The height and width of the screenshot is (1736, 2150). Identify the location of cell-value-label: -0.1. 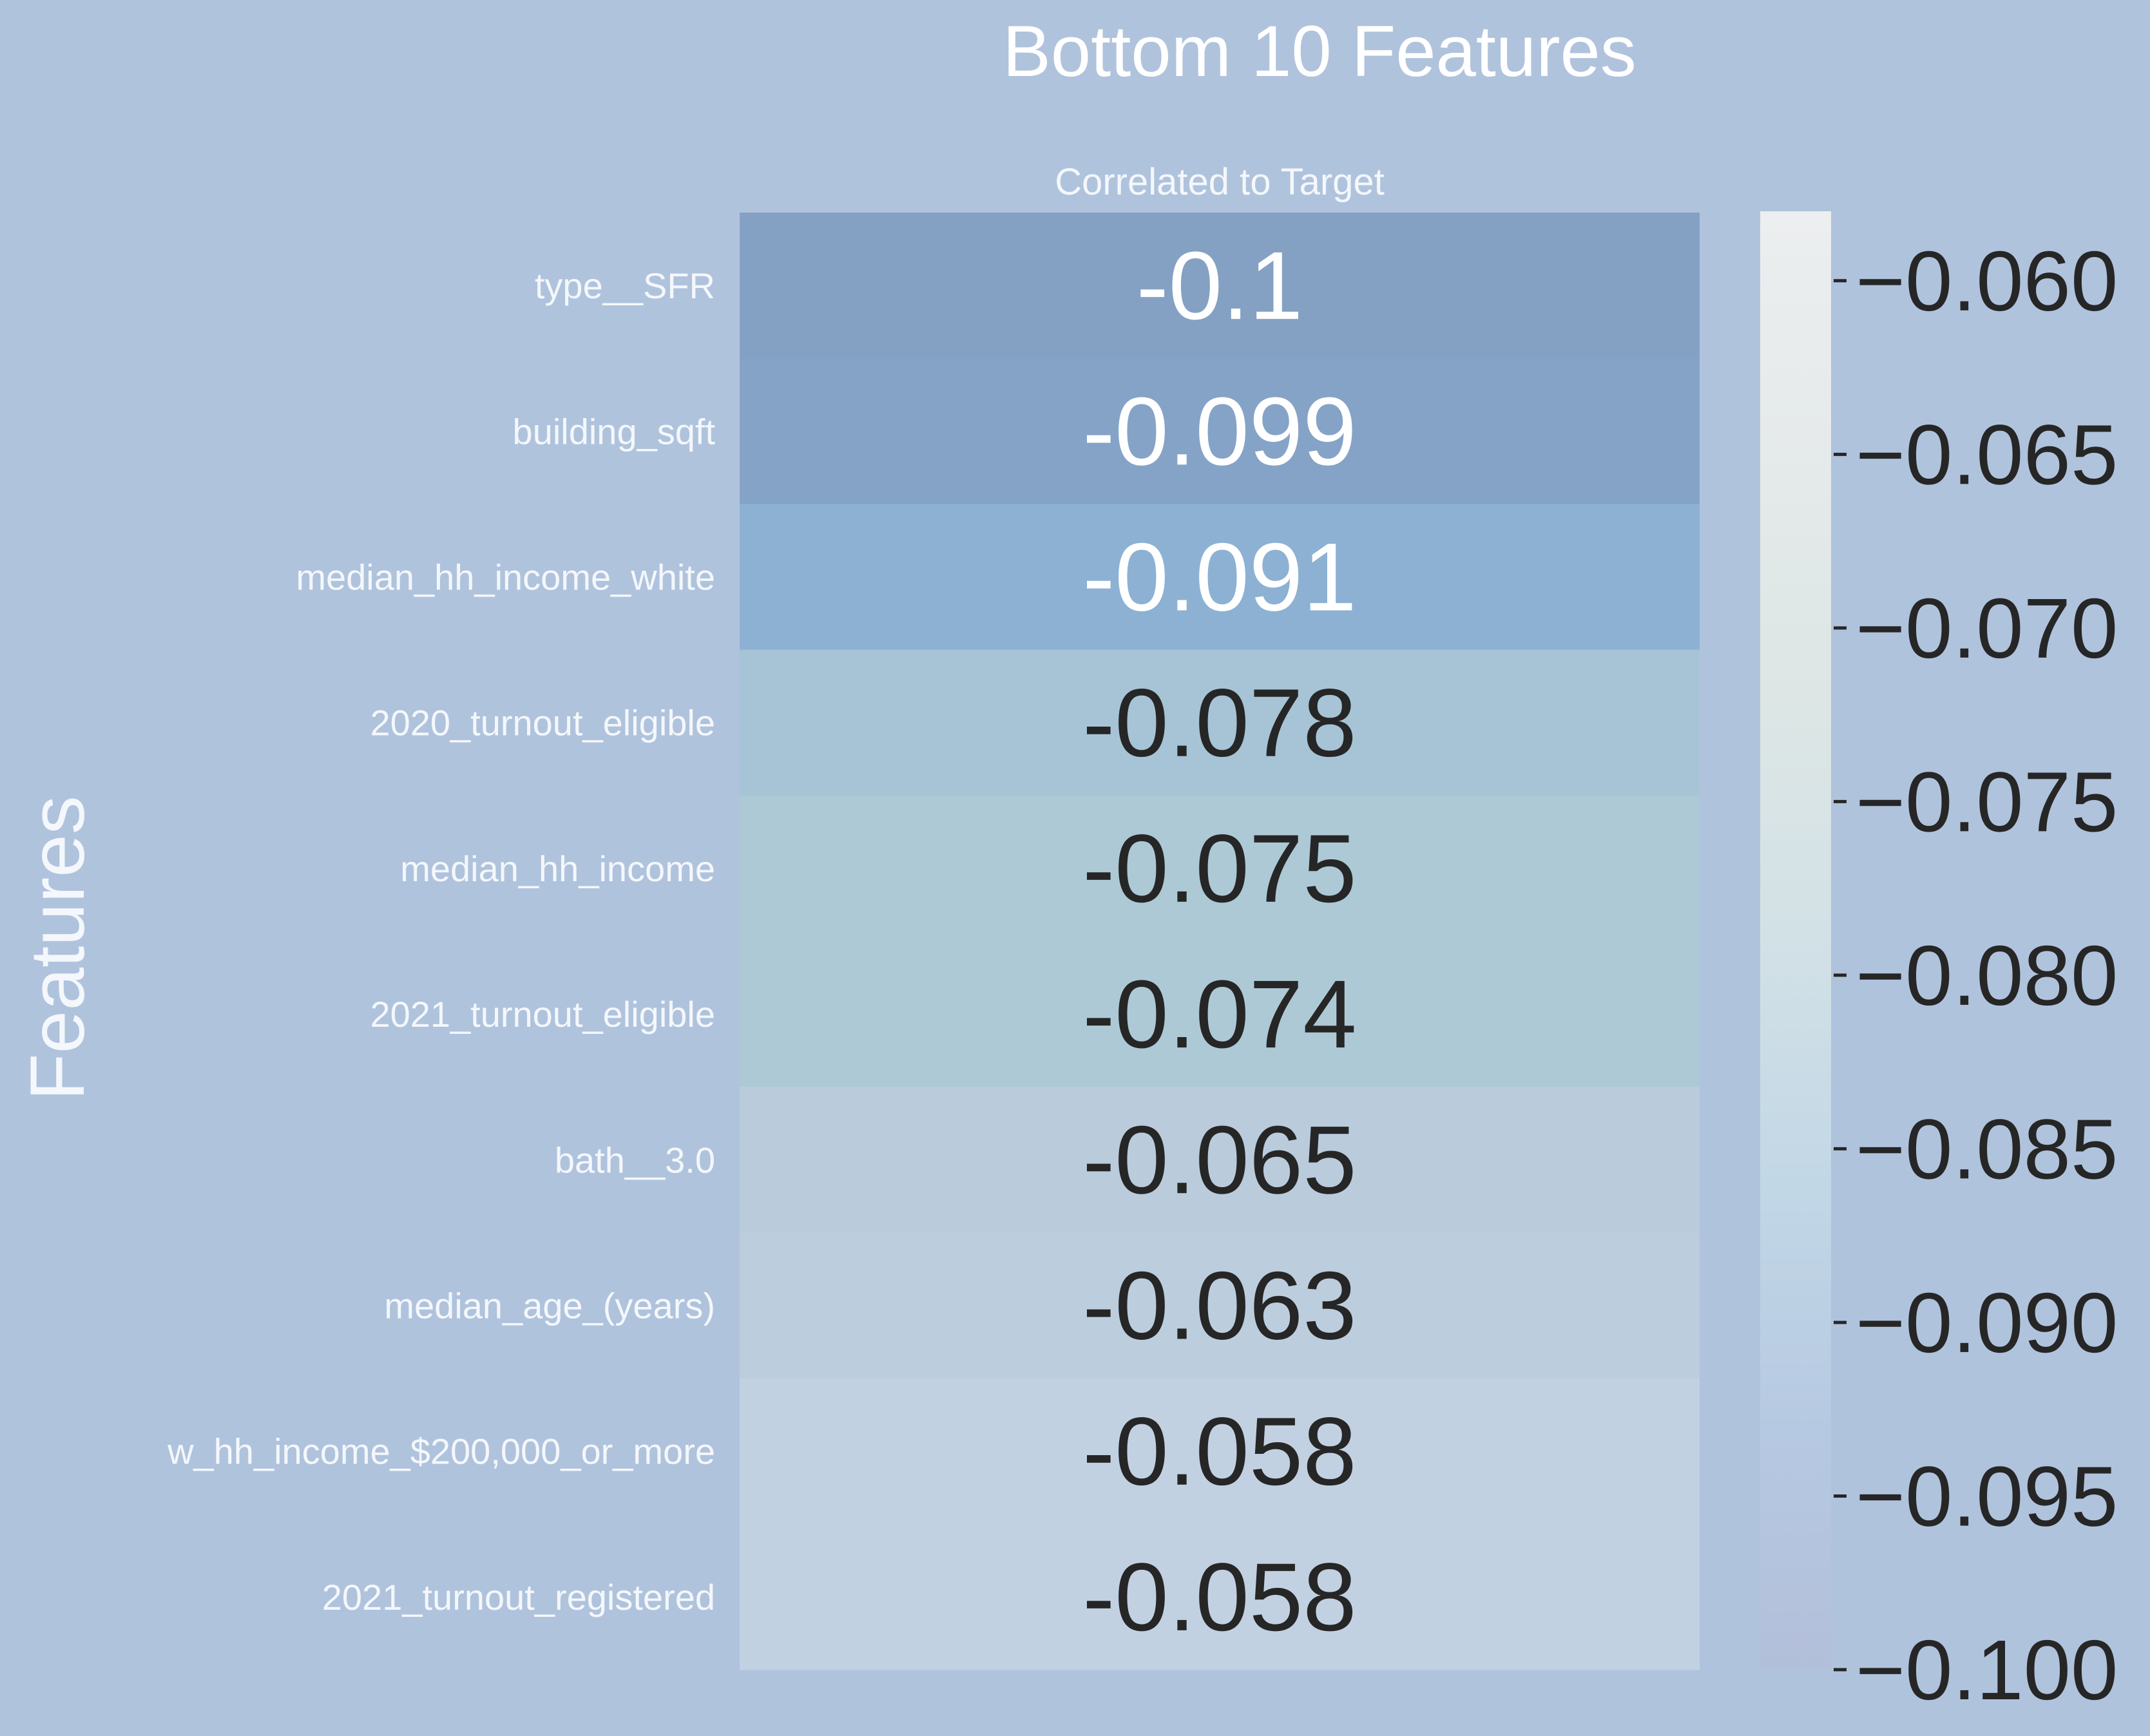
(1220, 285).